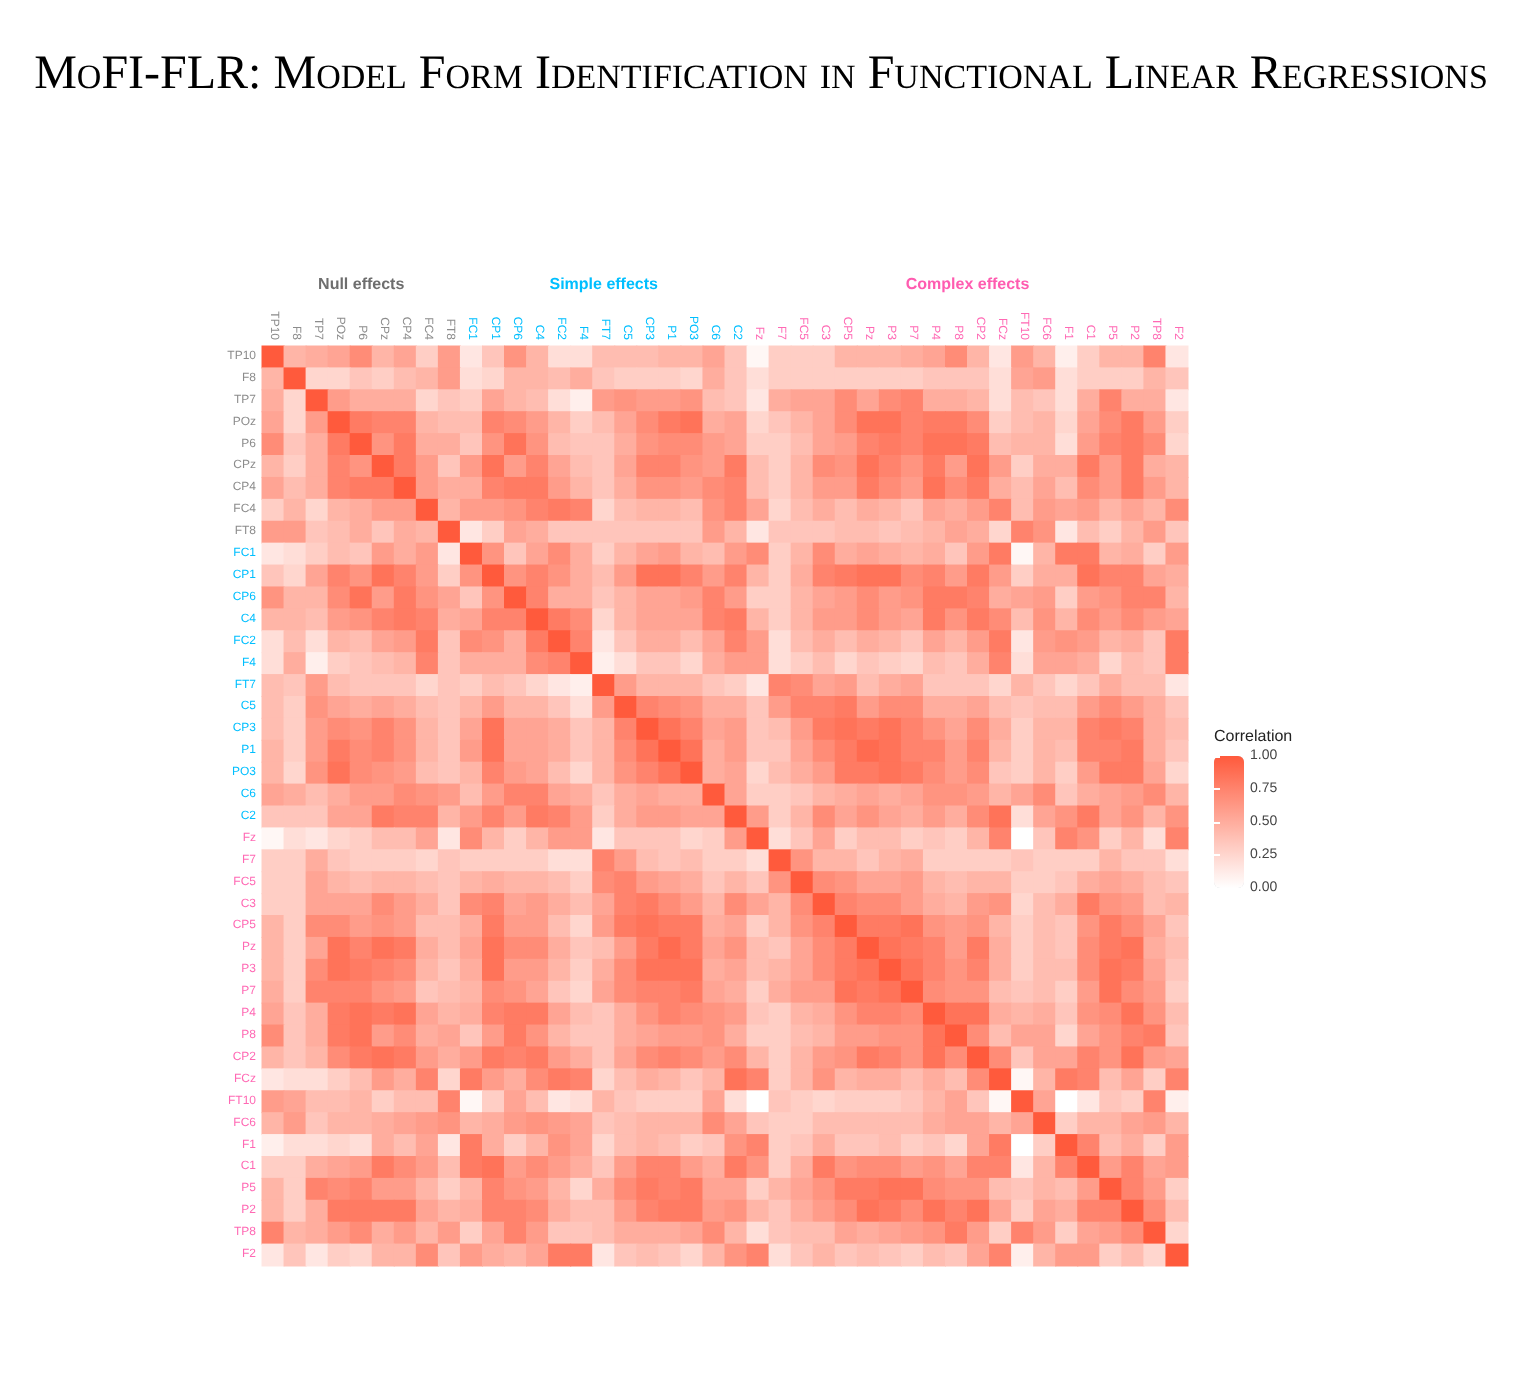 The height and width of the screenshot is (1380, 1522). I want to click on text: Simple effects, so click(604, 284).